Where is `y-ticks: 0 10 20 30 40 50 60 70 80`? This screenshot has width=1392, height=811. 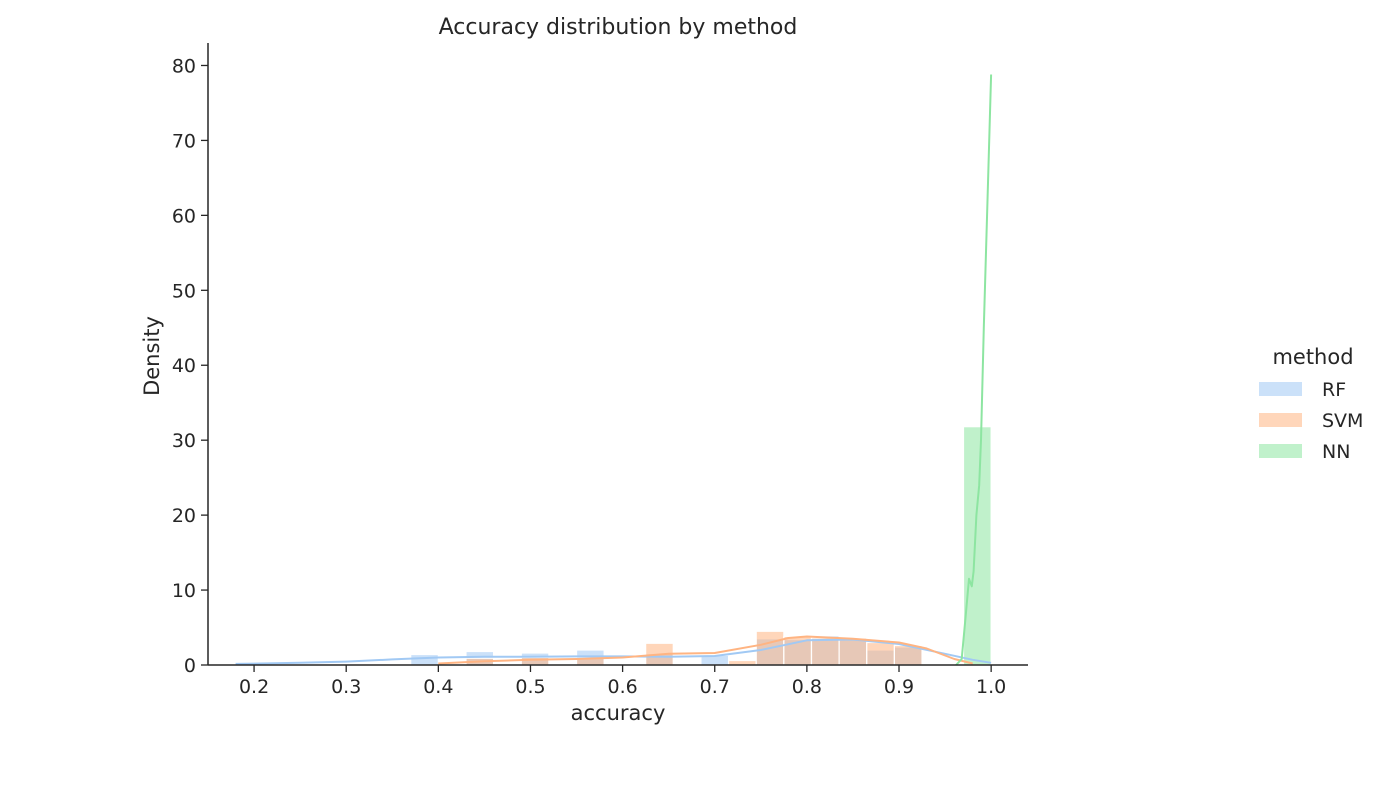
y-ticks: 0 10 20 30 40 50 60 70 80 is located at coordinates (190, 366).